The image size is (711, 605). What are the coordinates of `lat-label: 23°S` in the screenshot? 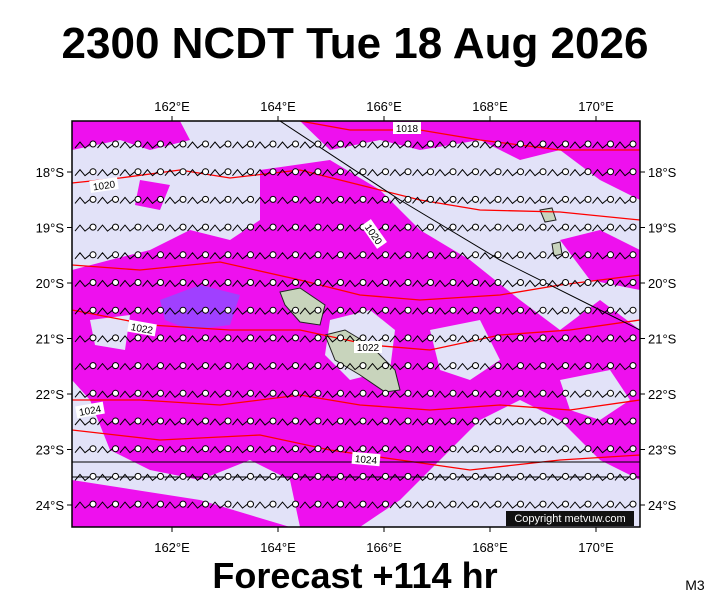 It's located at (50, 450).